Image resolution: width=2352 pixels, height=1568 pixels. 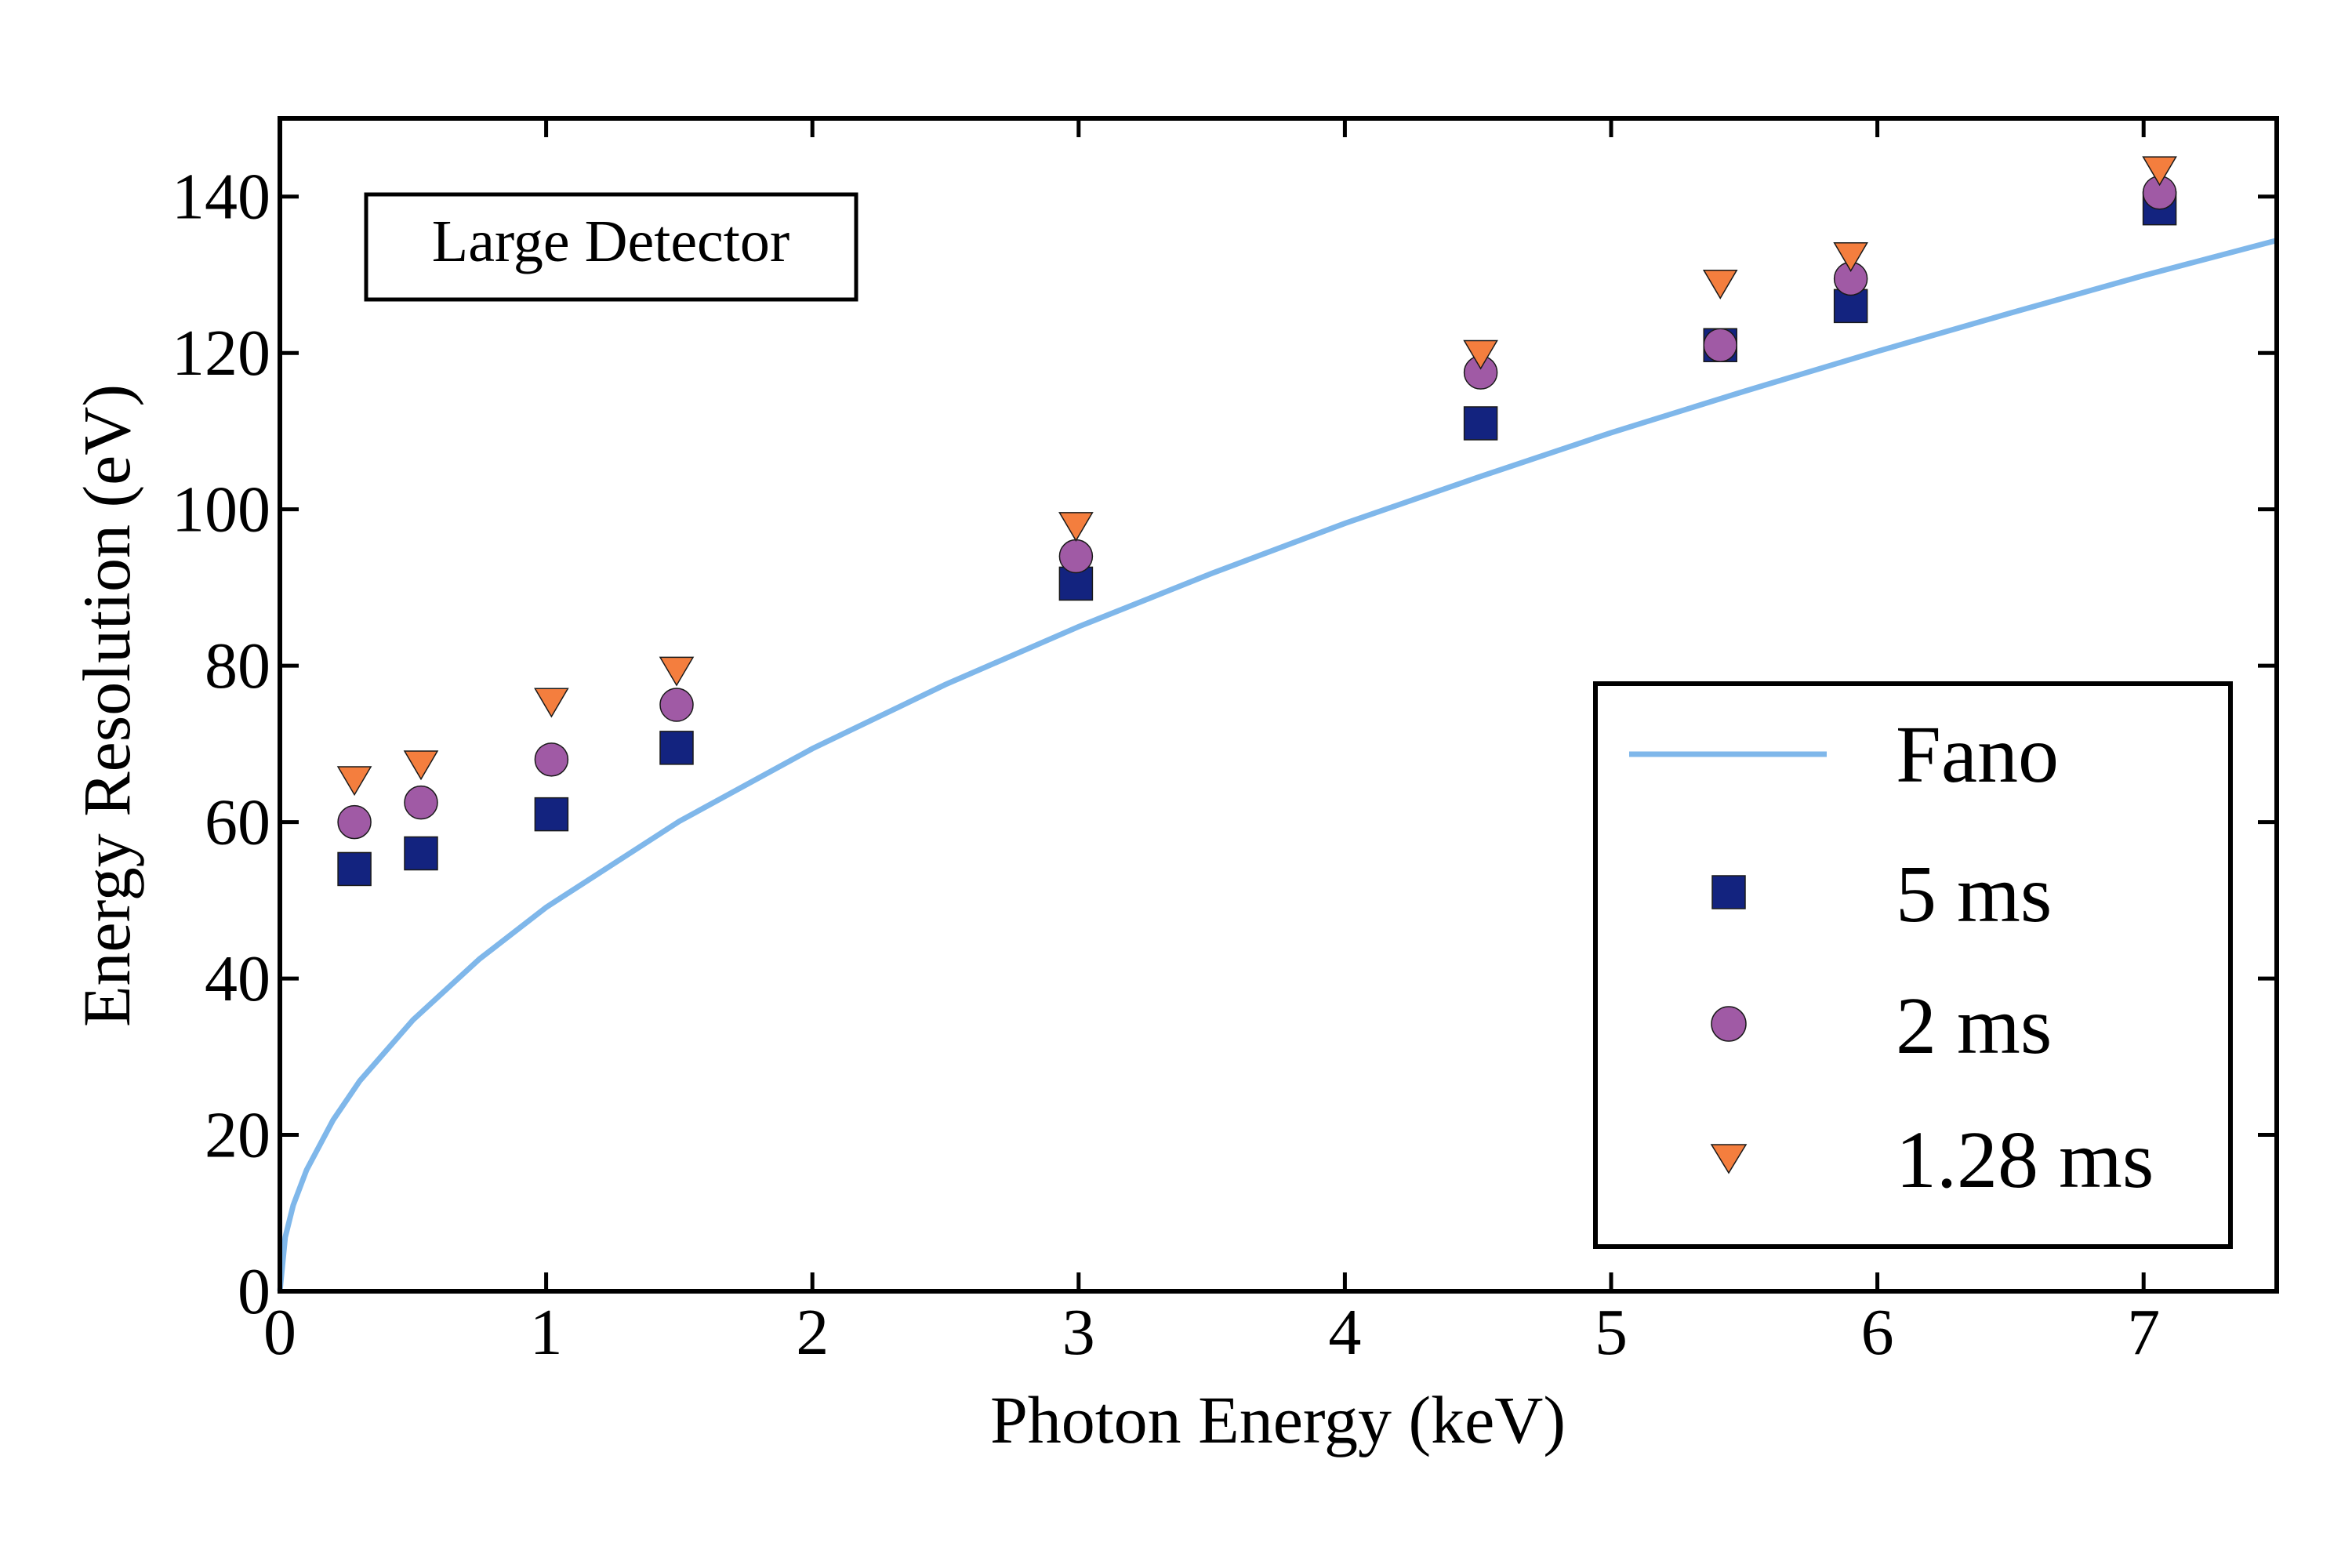 I want to click on annotation-frame, so click(x=611, y=247).